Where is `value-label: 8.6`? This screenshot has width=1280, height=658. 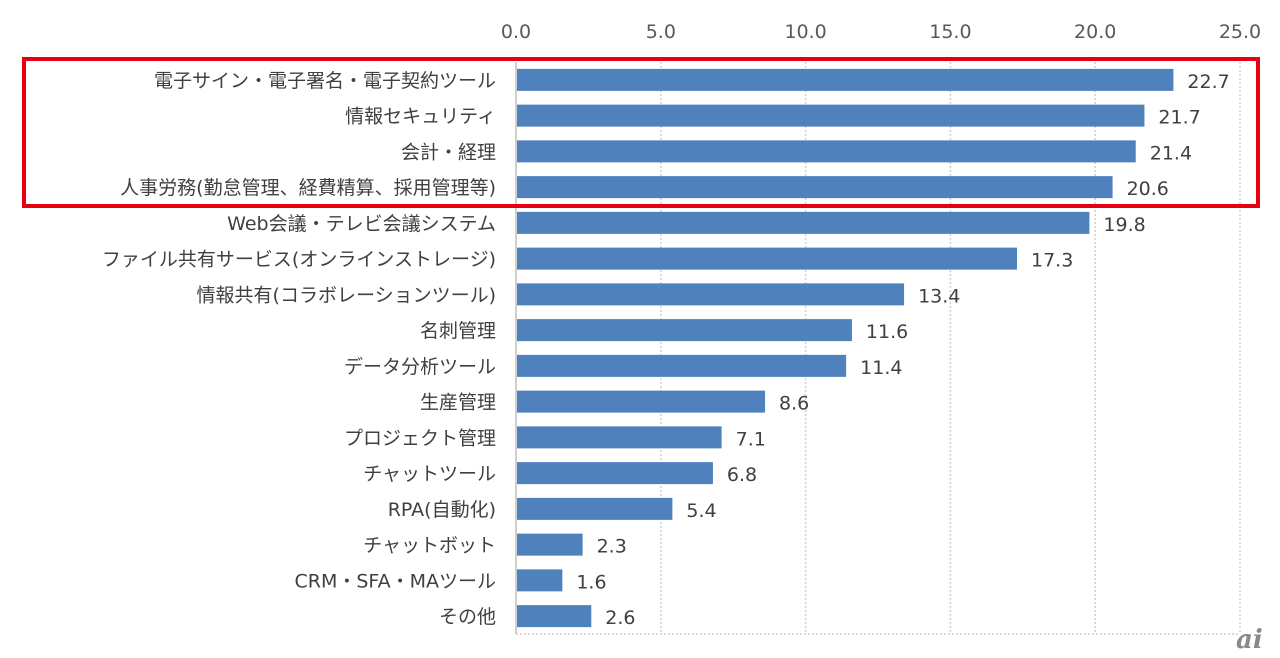 value-label: 8.6 is located at coordinates (794, 404).